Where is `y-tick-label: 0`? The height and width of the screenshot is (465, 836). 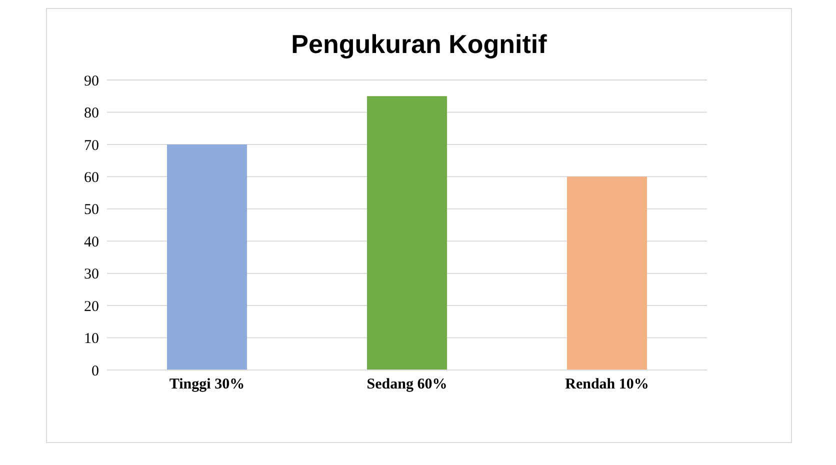
y-tick-label: 0 is located at coordinates (95, 371).